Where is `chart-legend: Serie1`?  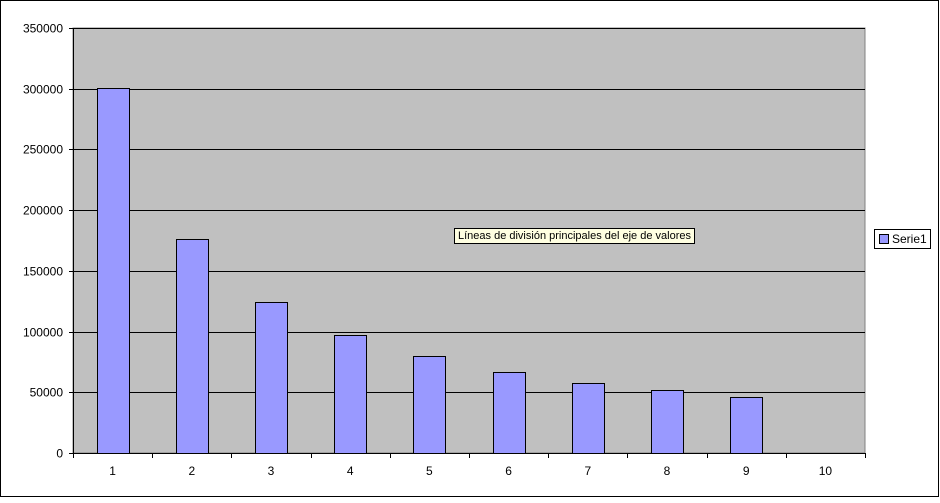 chart-legend: Serie1 is located at coordinates (902, 239).